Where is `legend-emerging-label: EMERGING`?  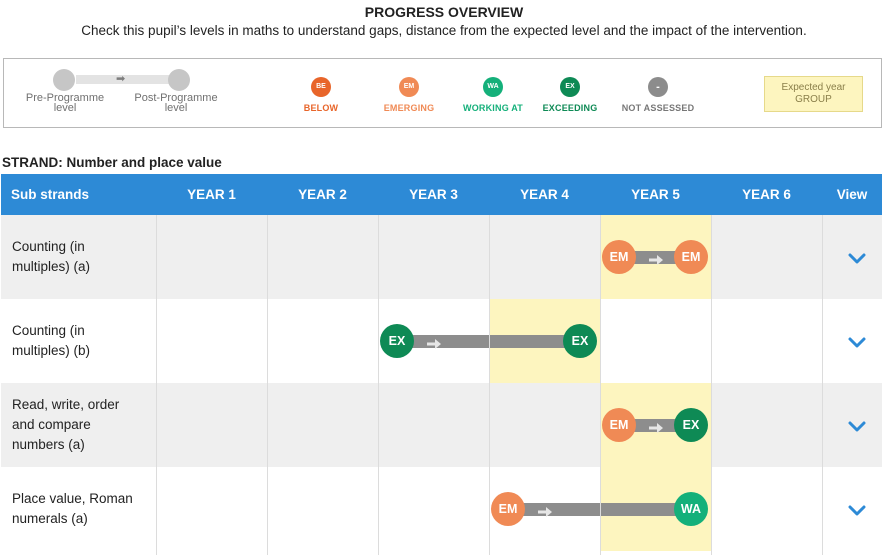 legend-emerging-label: EMERGING is located at coordinates (409, 108).